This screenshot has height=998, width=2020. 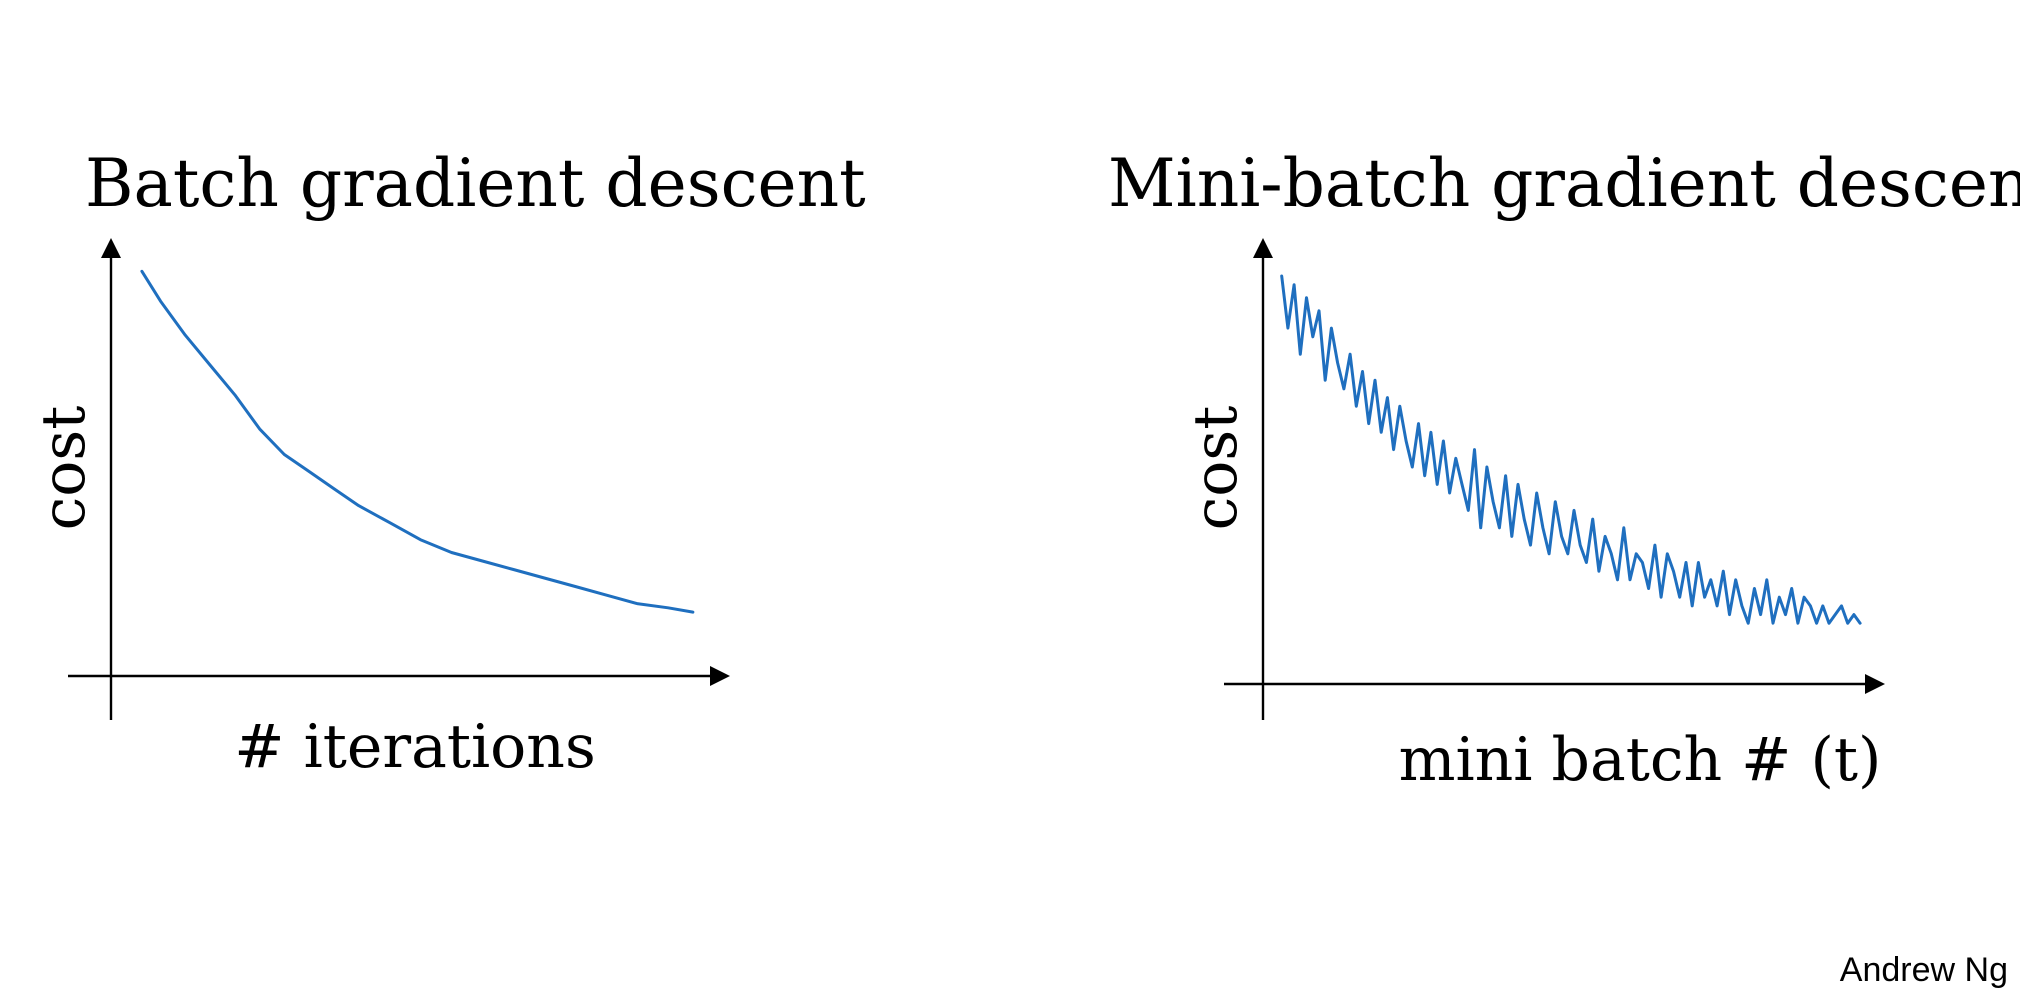 I want to click on x-axis-label: # iterations, so click(x=414, y=747).